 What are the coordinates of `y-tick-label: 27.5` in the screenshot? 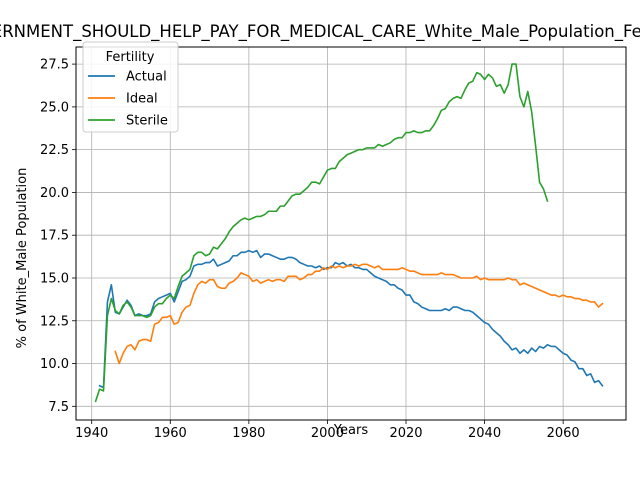 It's located at (54, 65).